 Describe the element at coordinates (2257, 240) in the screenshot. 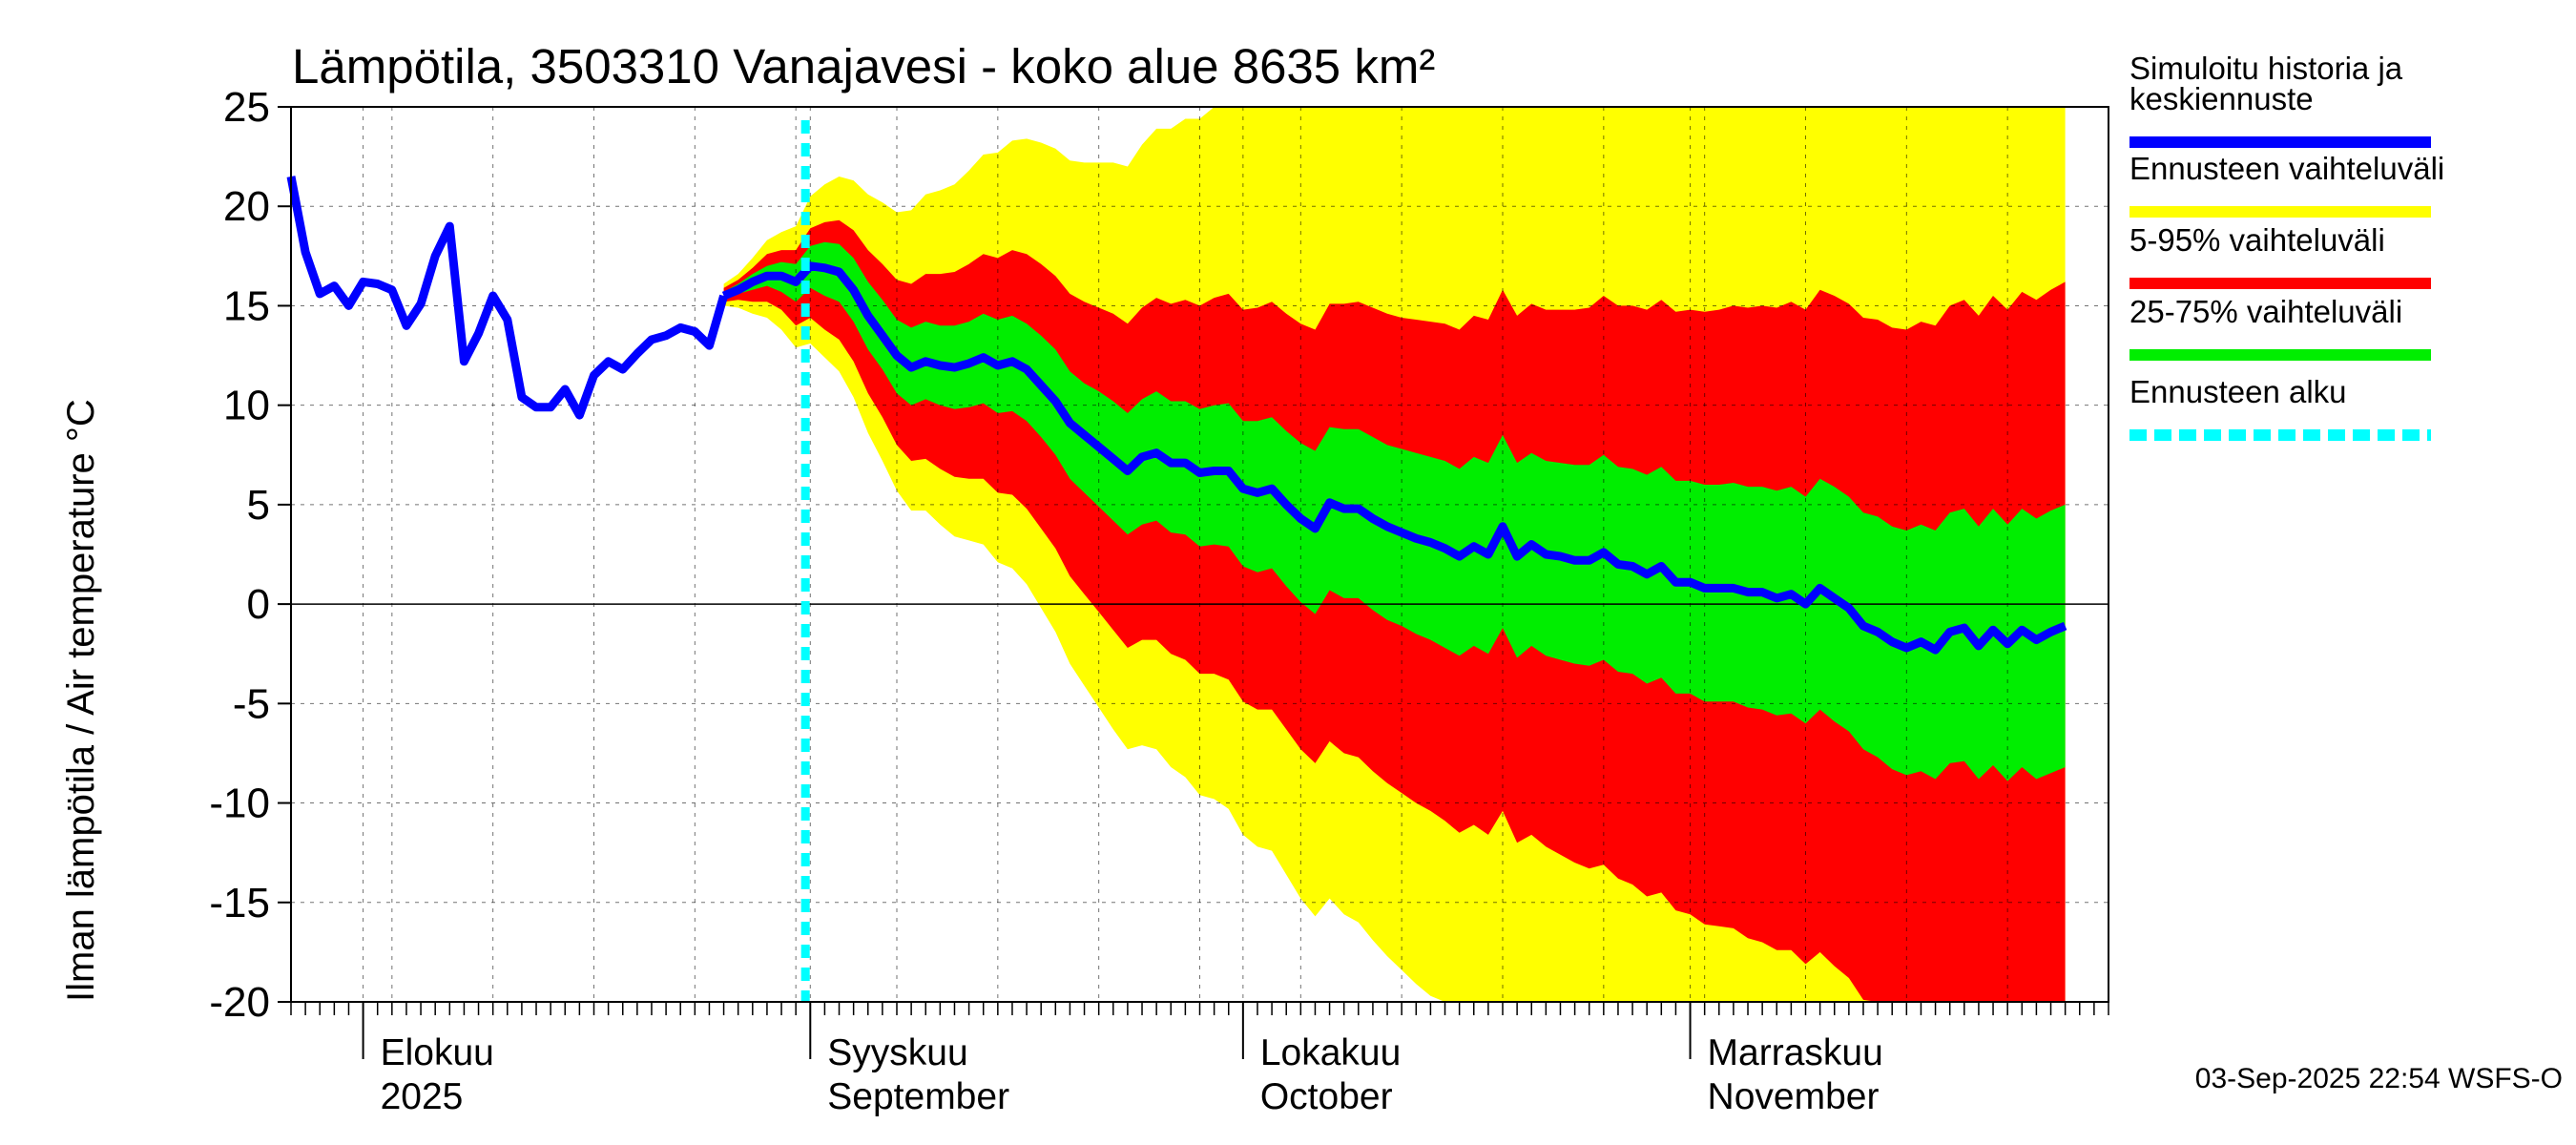

I see `legend-label: 5-95% vaihteluväli` at that location.